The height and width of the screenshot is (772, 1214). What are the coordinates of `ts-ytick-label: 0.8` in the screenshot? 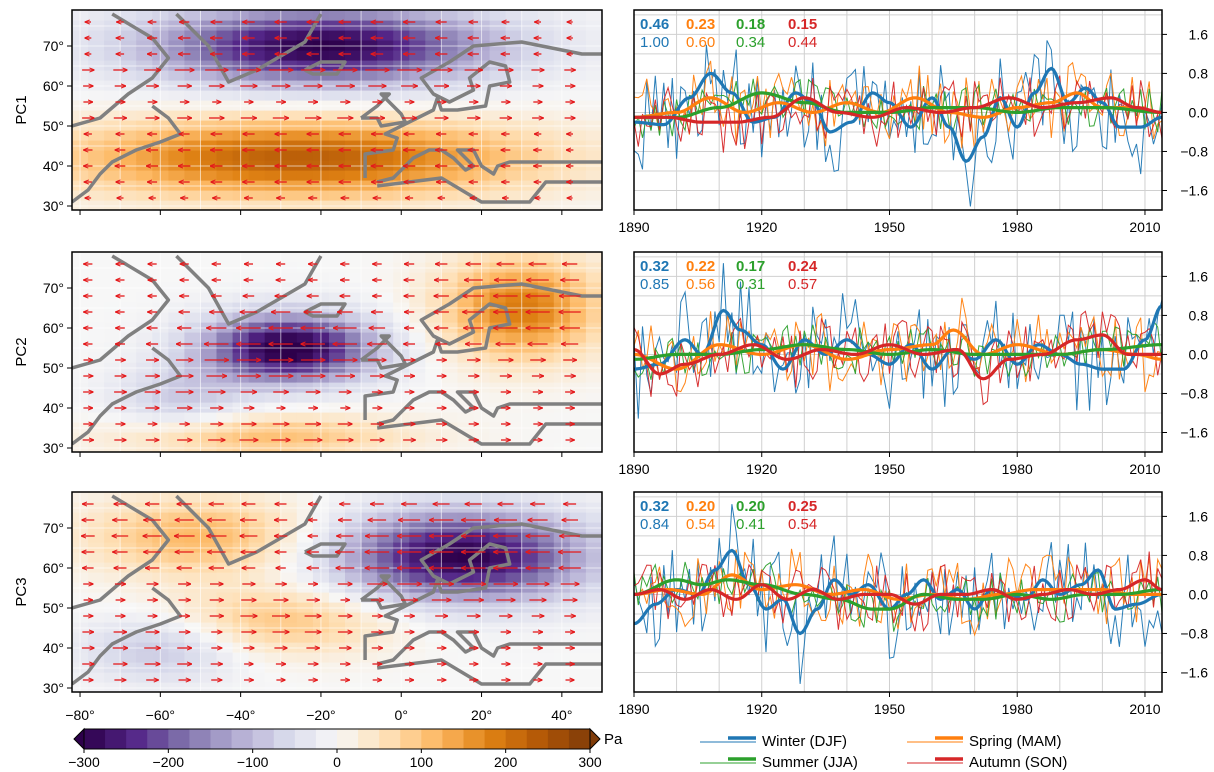 It's located at (1199, 315).